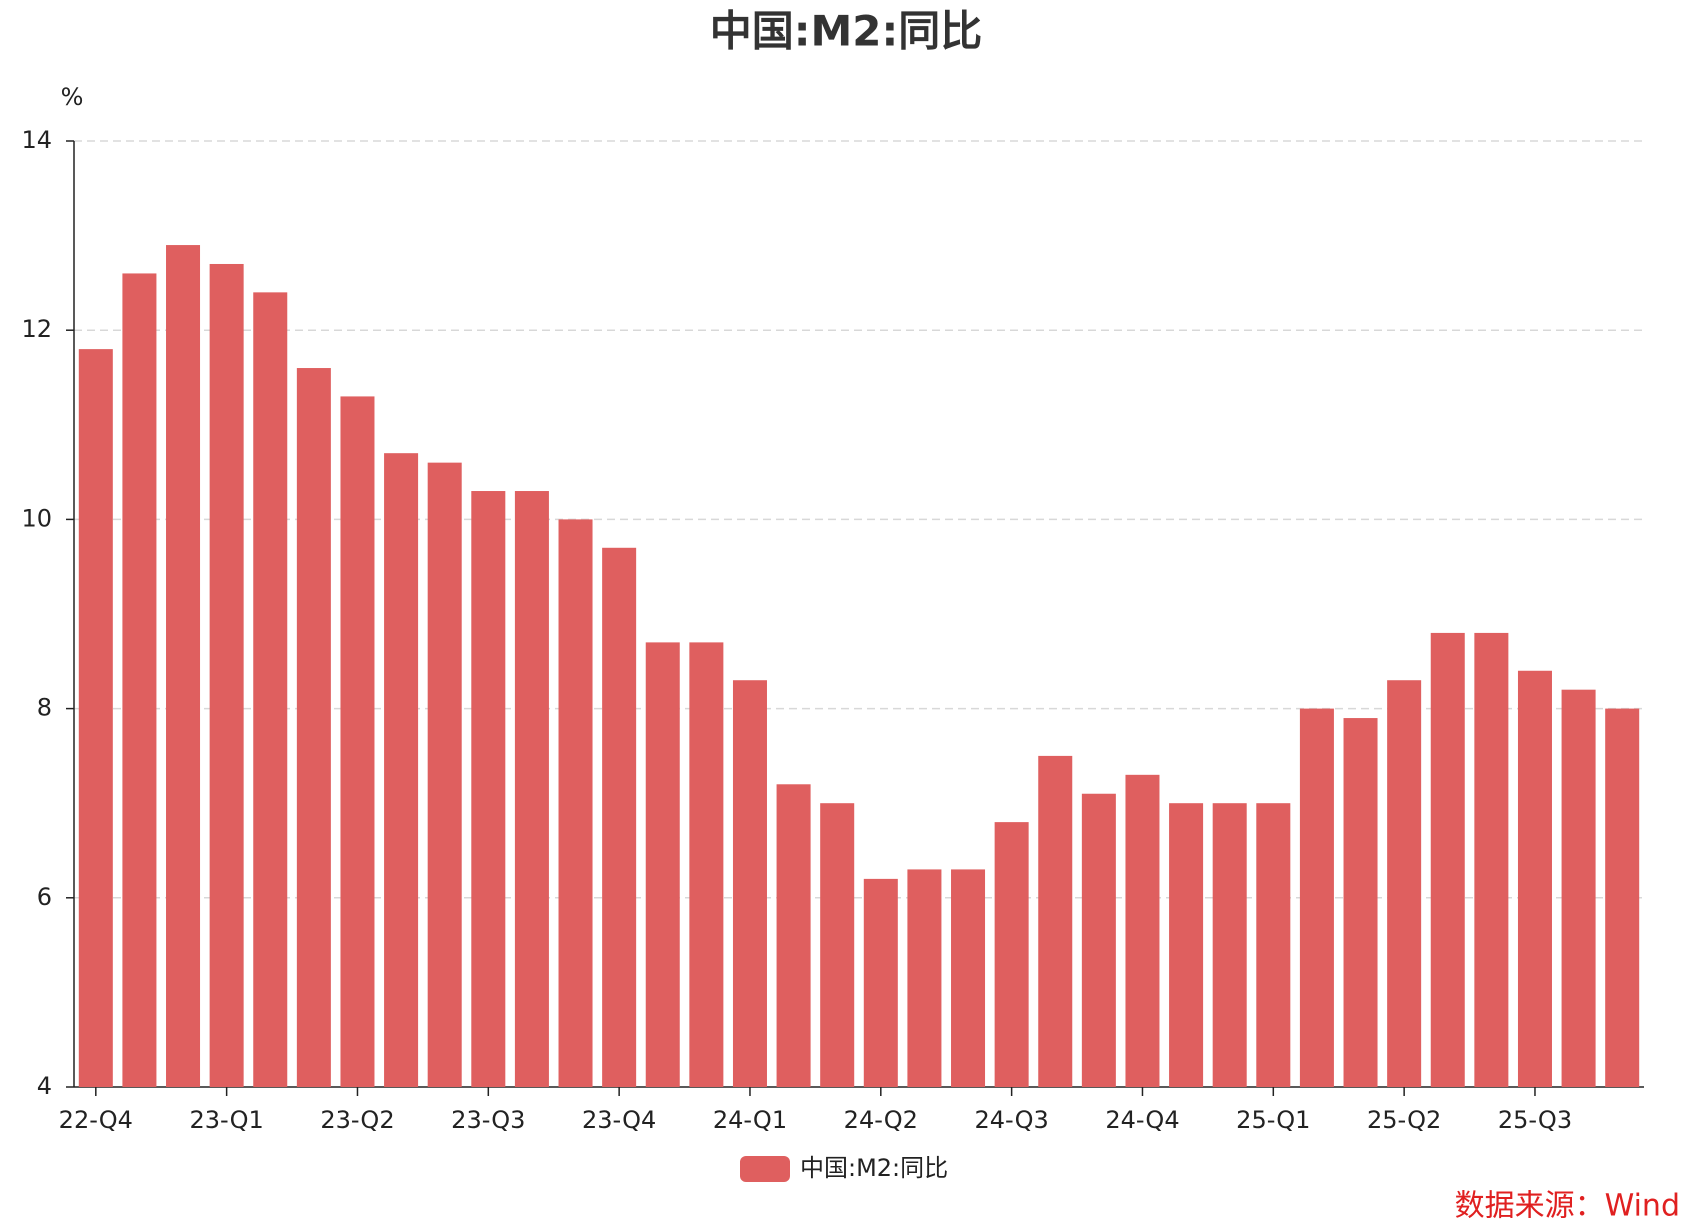  Describe the element at coordinates (1142, 1120) in the screenshot. I see `x-tick-label: 24-Q4` at that location.